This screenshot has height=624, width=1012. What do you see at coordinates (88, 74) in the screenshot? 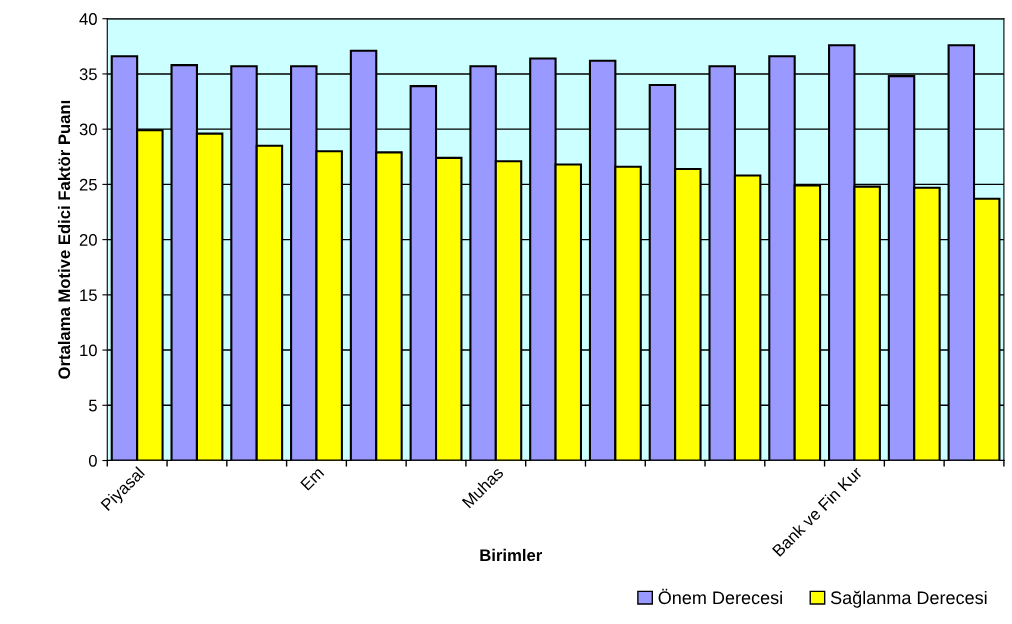
I see `y-tick-label: 35` at bounding box center [88, 74].